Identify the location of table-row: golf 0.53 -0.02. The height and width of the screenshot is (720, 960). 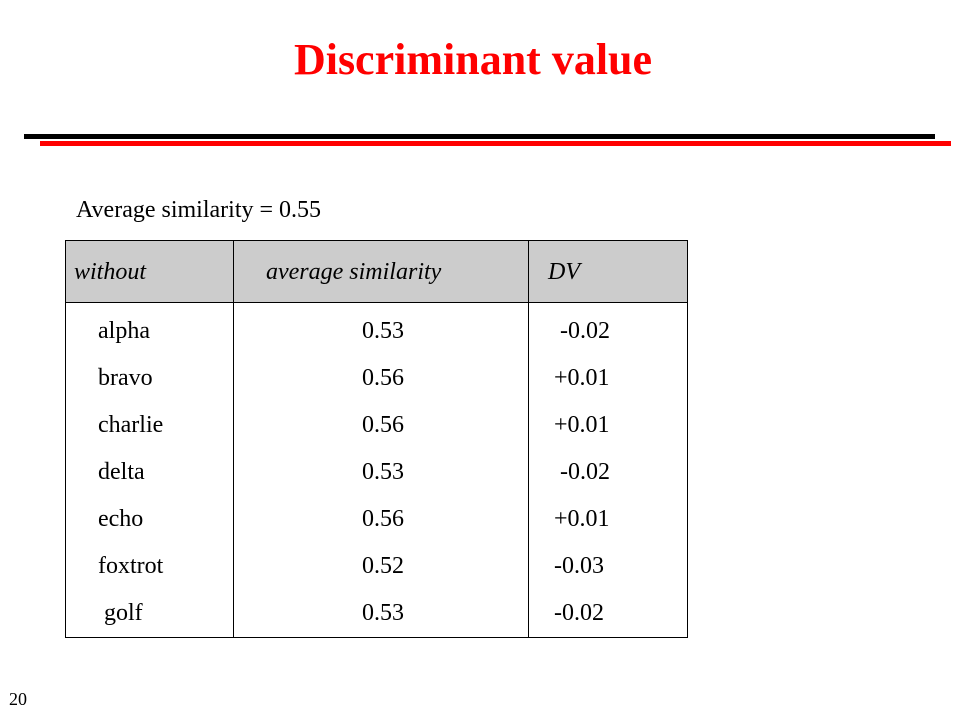
(376, 621).